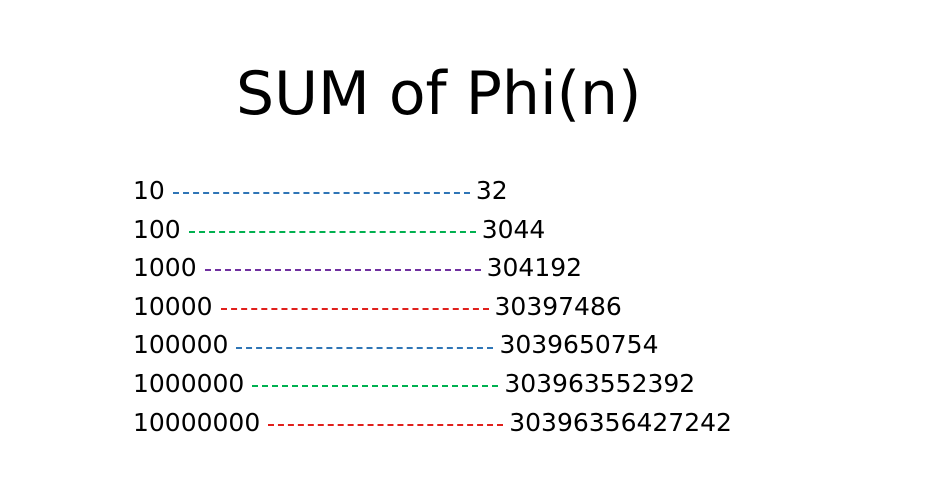 Image resolution: width=947 pixels, height=496 pixels. Describe the element at coordinates (181, 345) in the screenshot. I see `n-value: 100000` at that location.